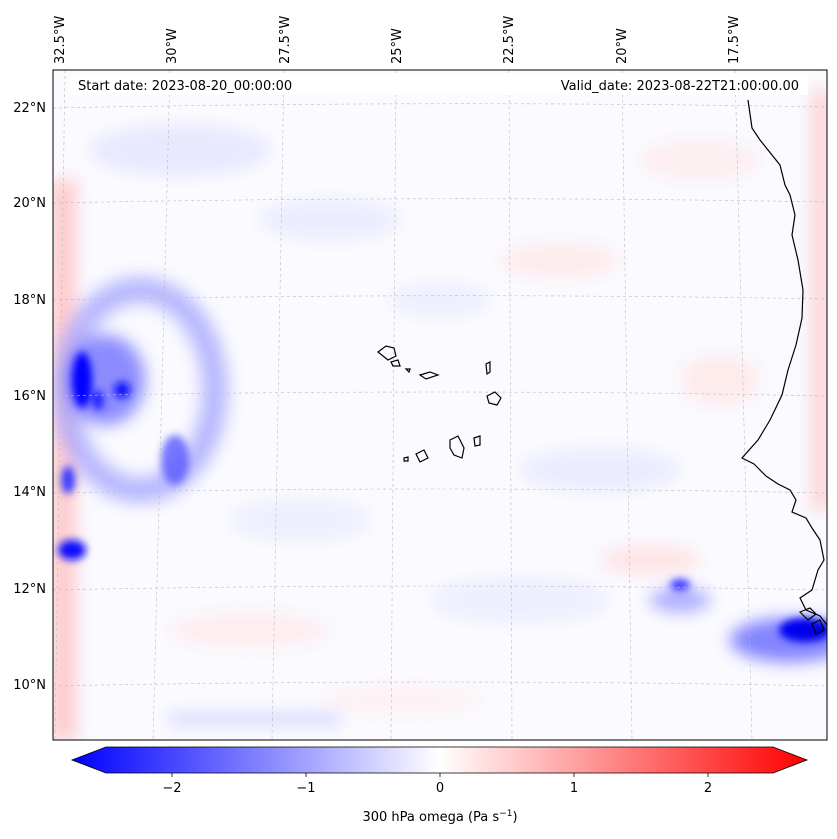  Describe the element at coordinates (514, 817) in the screenshot. I see `colorbar-label-close: )` at that location.